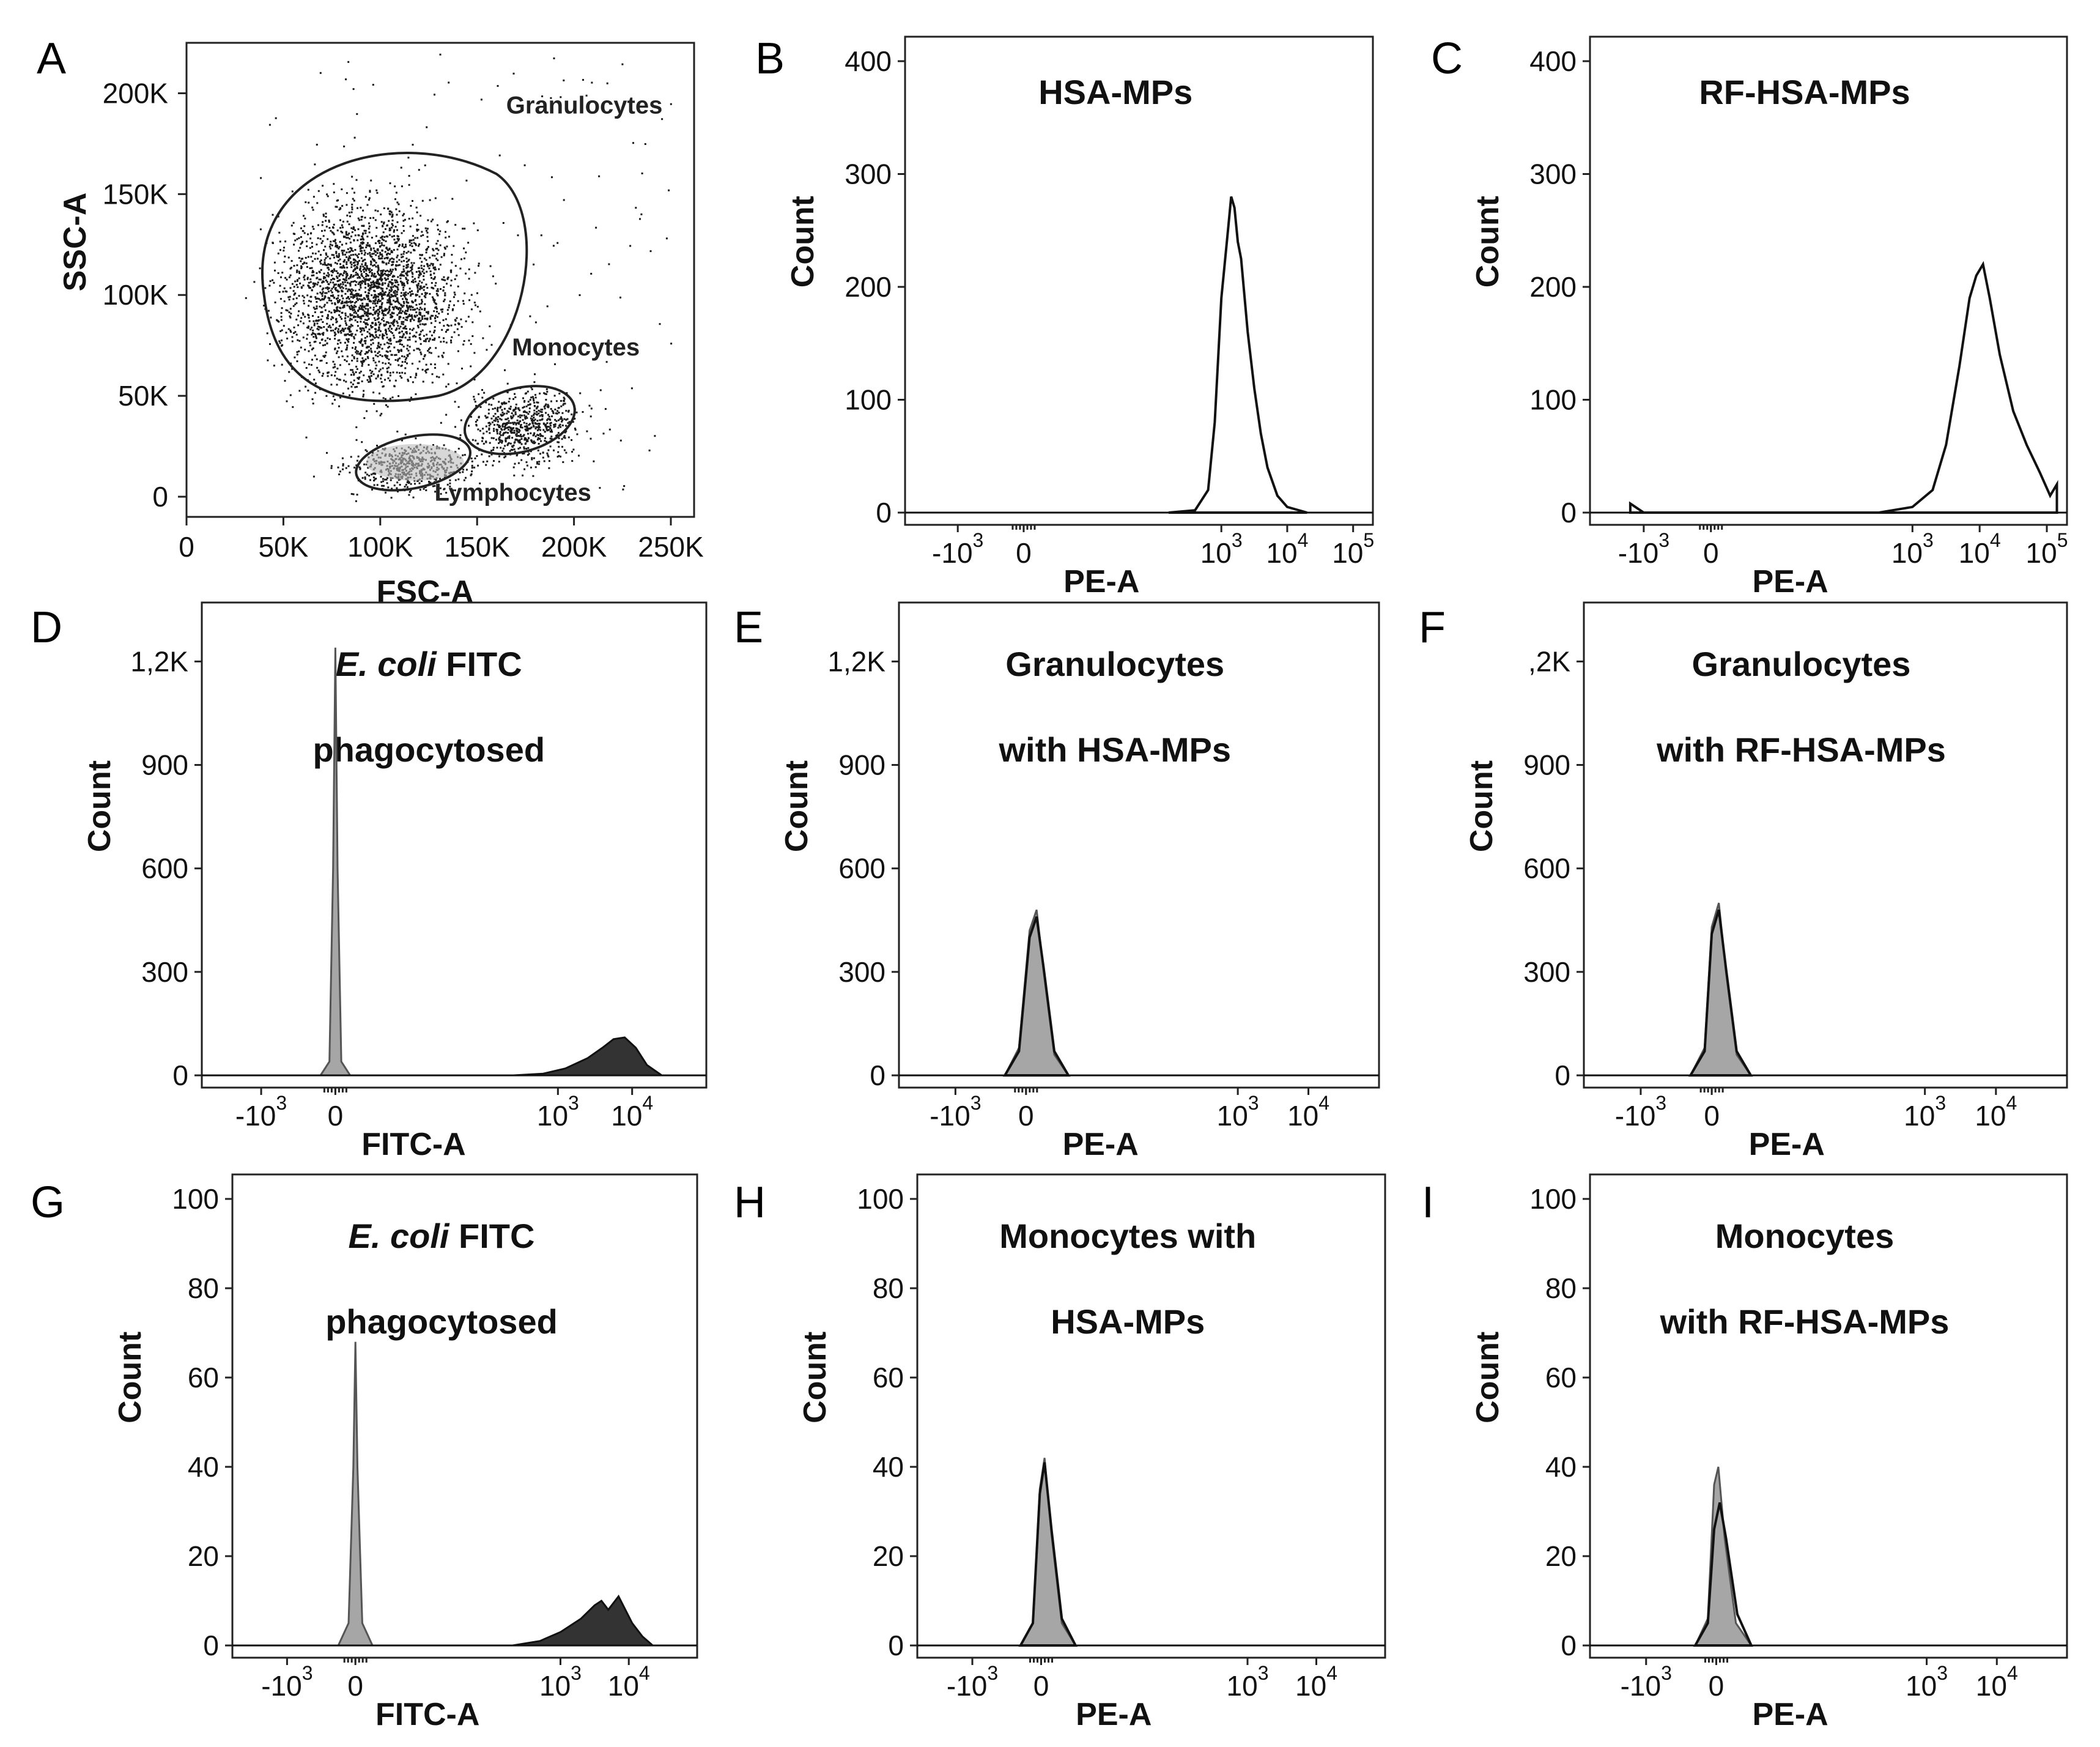 This screenshot has height=1747, width=2100. What do you see at coordinates (1638, 553) in the screenshot?
I see `x-tick-base: -10` at bounding box center [1638, 553].